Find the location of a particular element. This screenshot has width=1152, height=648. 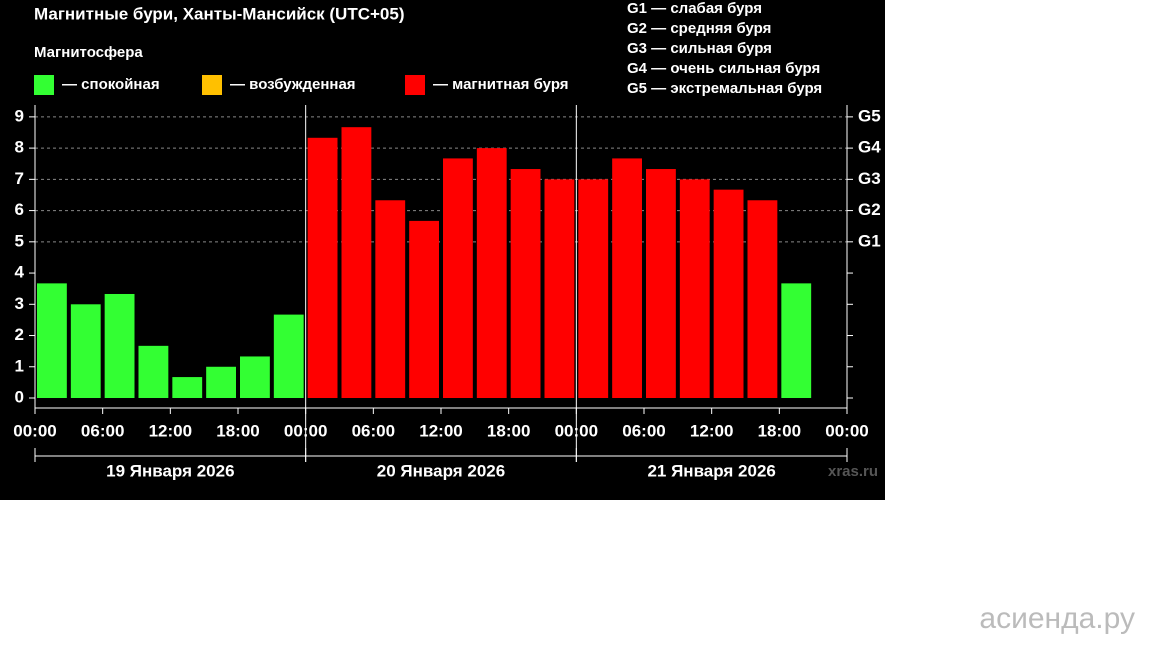

date-label: 21 Января 2026 is located at coordinates (711, 470).